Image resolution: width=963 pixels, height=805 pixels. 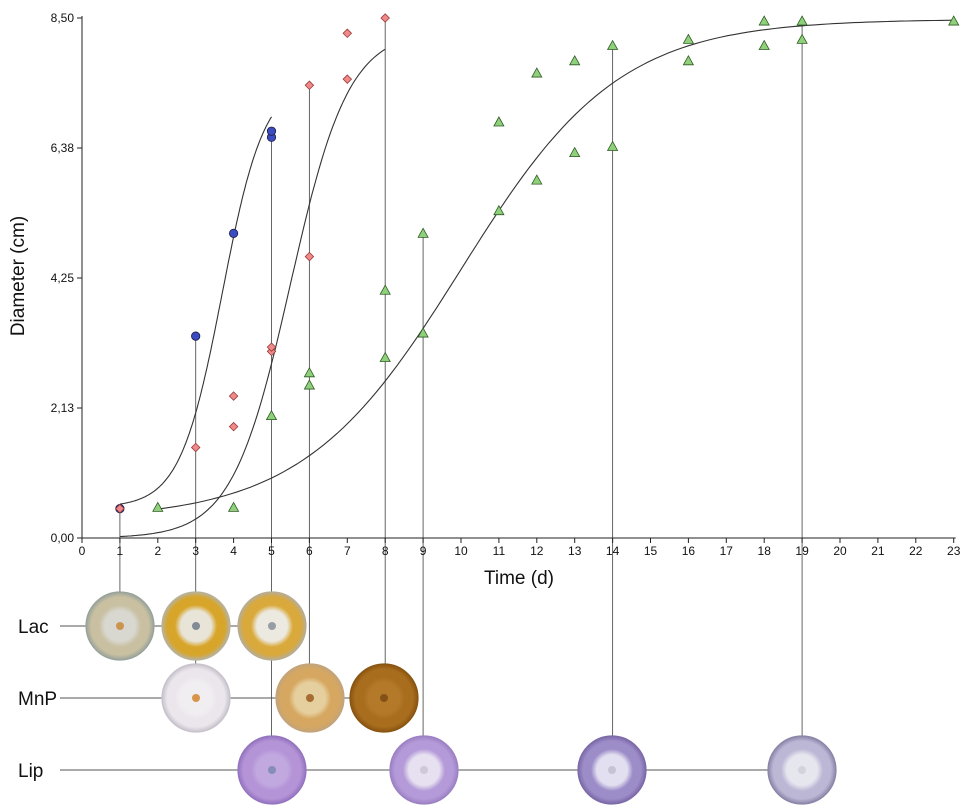 I want to click on x-tick-label: 0, so click(x=82, y=551).